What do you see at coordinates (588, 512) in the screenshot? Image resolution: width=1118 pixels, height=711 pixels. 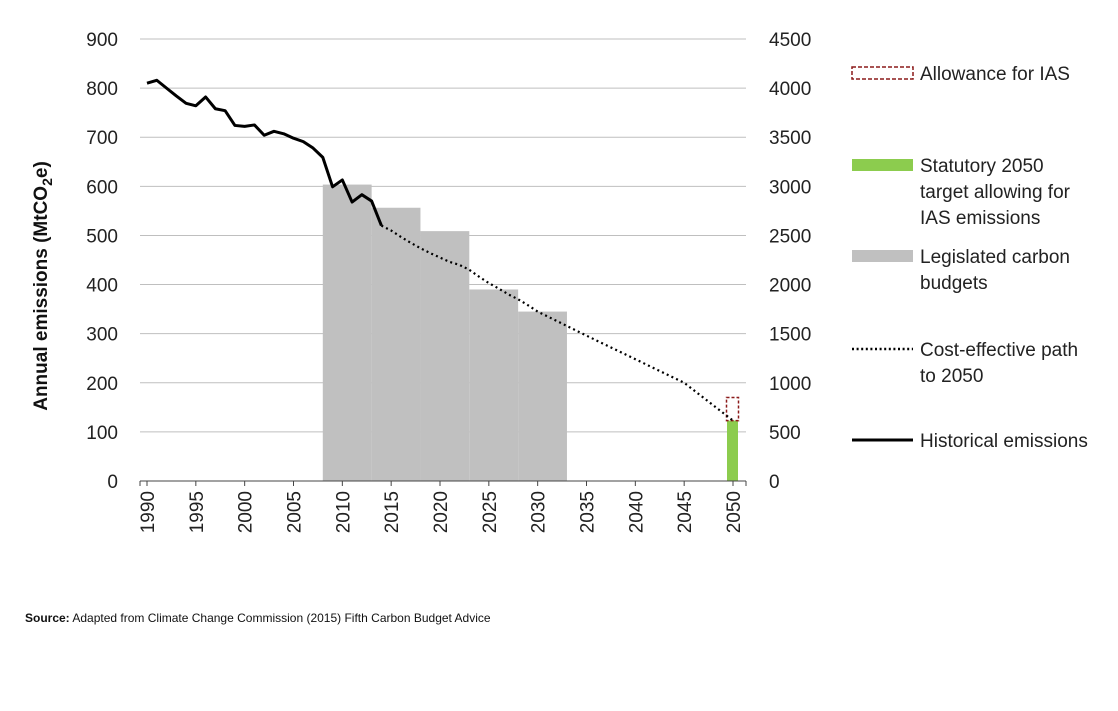 I see `x-tick-label: 2035` at bounding box center [588, 512].